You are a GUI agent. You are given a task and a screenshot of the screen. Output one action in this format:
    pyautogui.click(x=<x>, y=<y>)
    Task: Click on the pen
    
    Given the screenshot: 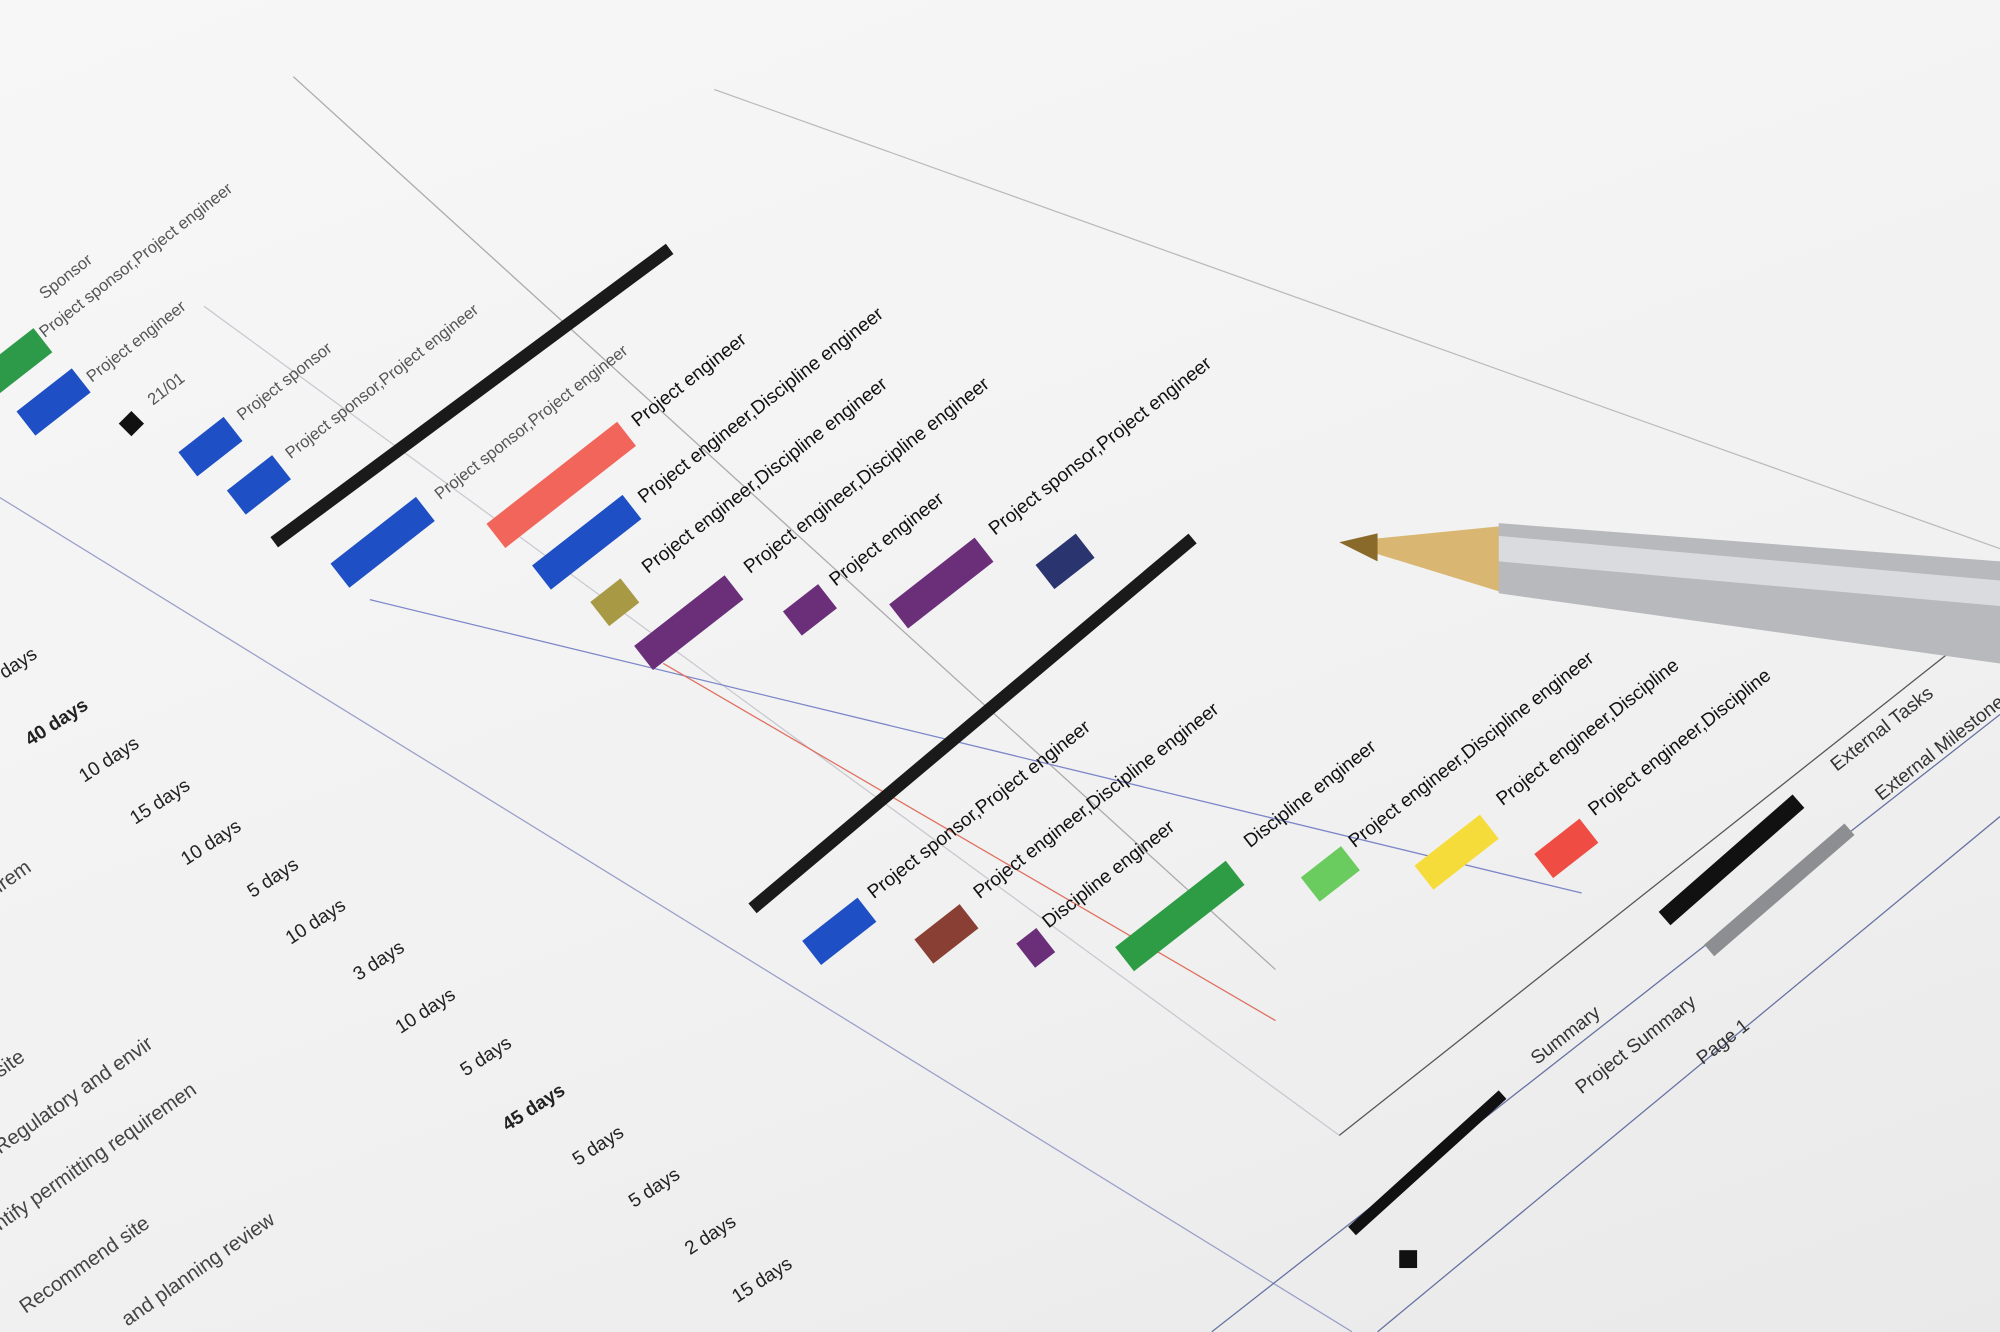 What is the action you would take?
    pyautogui.click(x=1669, y=593)
    